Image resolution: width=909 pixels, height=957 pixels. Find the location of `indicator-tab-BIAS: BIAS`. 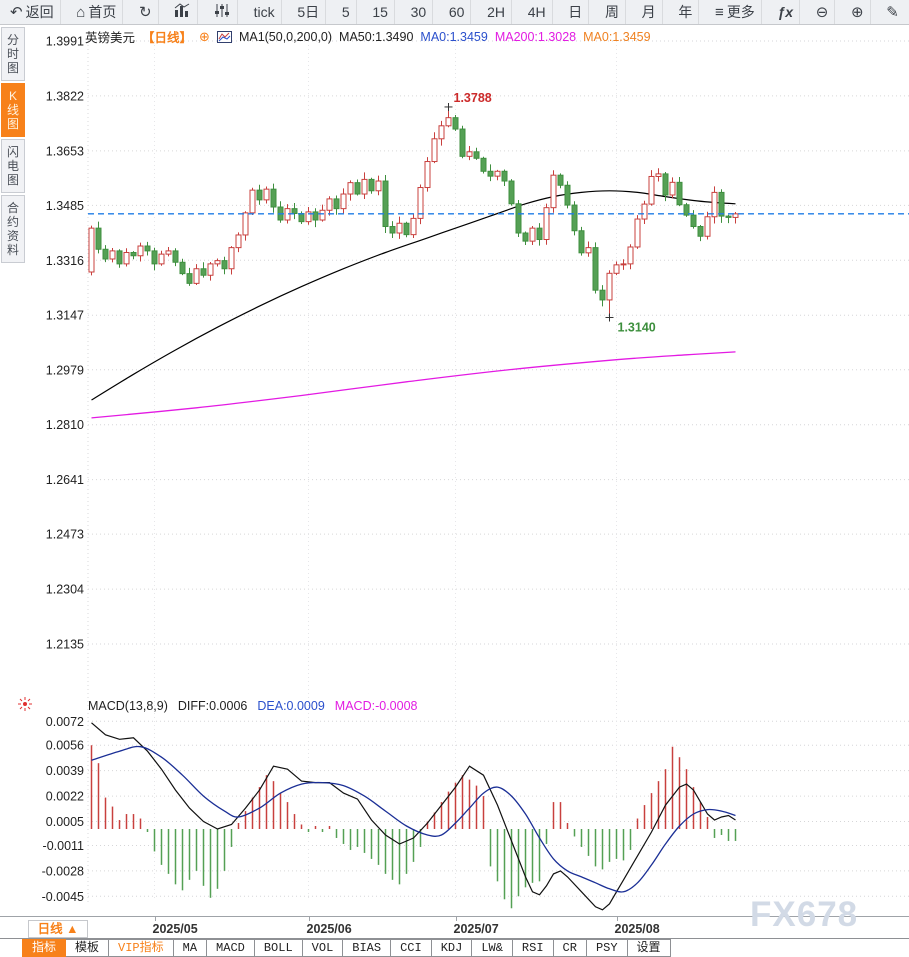

indicator-tab-BIAS: BIAS is located at coordinates (367, 948).